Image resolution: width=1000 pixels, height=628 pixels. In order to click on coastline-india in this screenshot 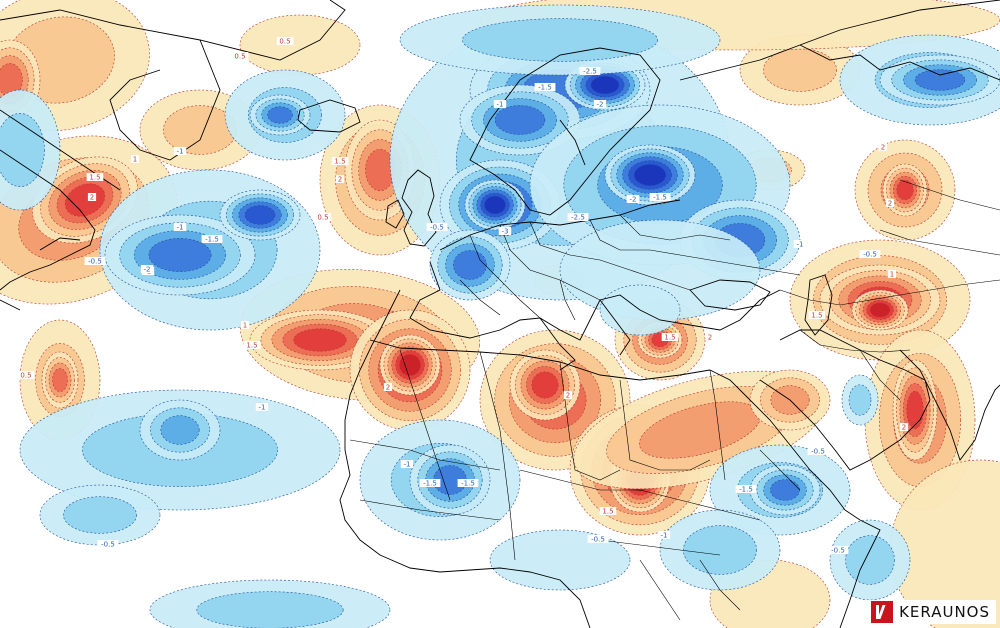, I will do `click(949, 405)`.